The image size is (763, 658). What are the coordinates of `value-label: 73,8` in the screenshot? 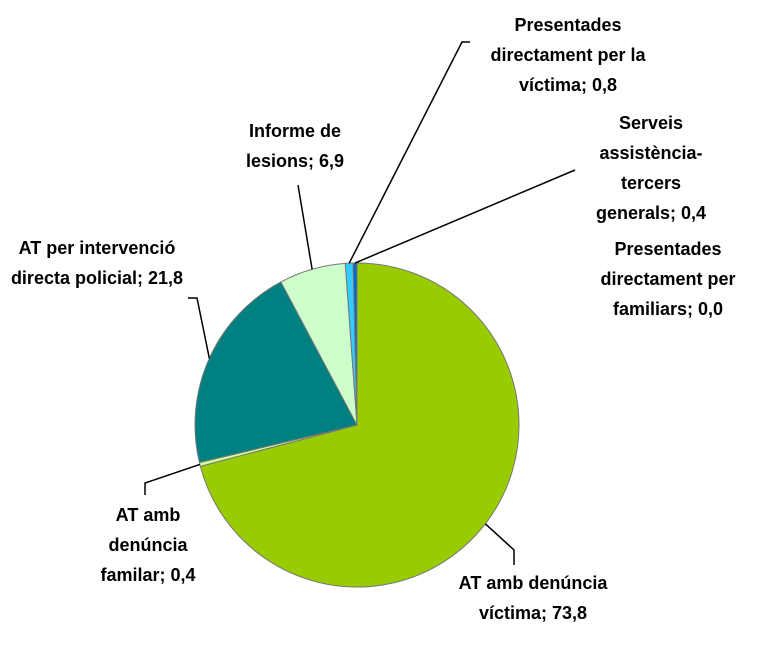 It's located at (570, 613).